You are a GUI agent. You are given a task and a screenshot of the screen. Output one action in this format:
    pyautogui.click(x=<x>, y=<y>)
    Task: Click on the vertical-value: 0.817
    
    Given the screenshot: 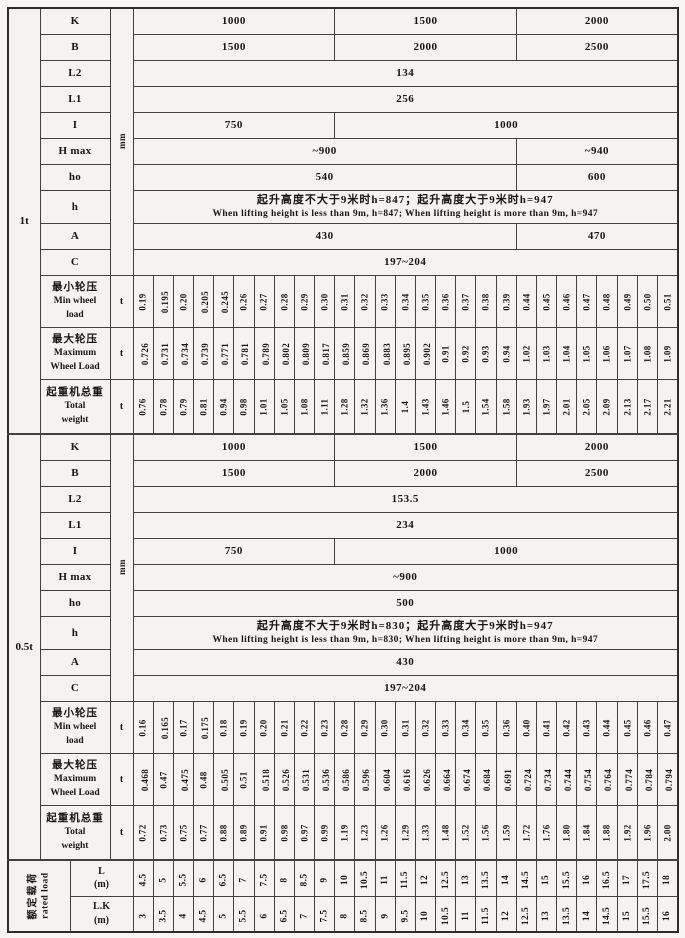 What is the action you would take?
    pyautogui.click(x=326, y=354)
    